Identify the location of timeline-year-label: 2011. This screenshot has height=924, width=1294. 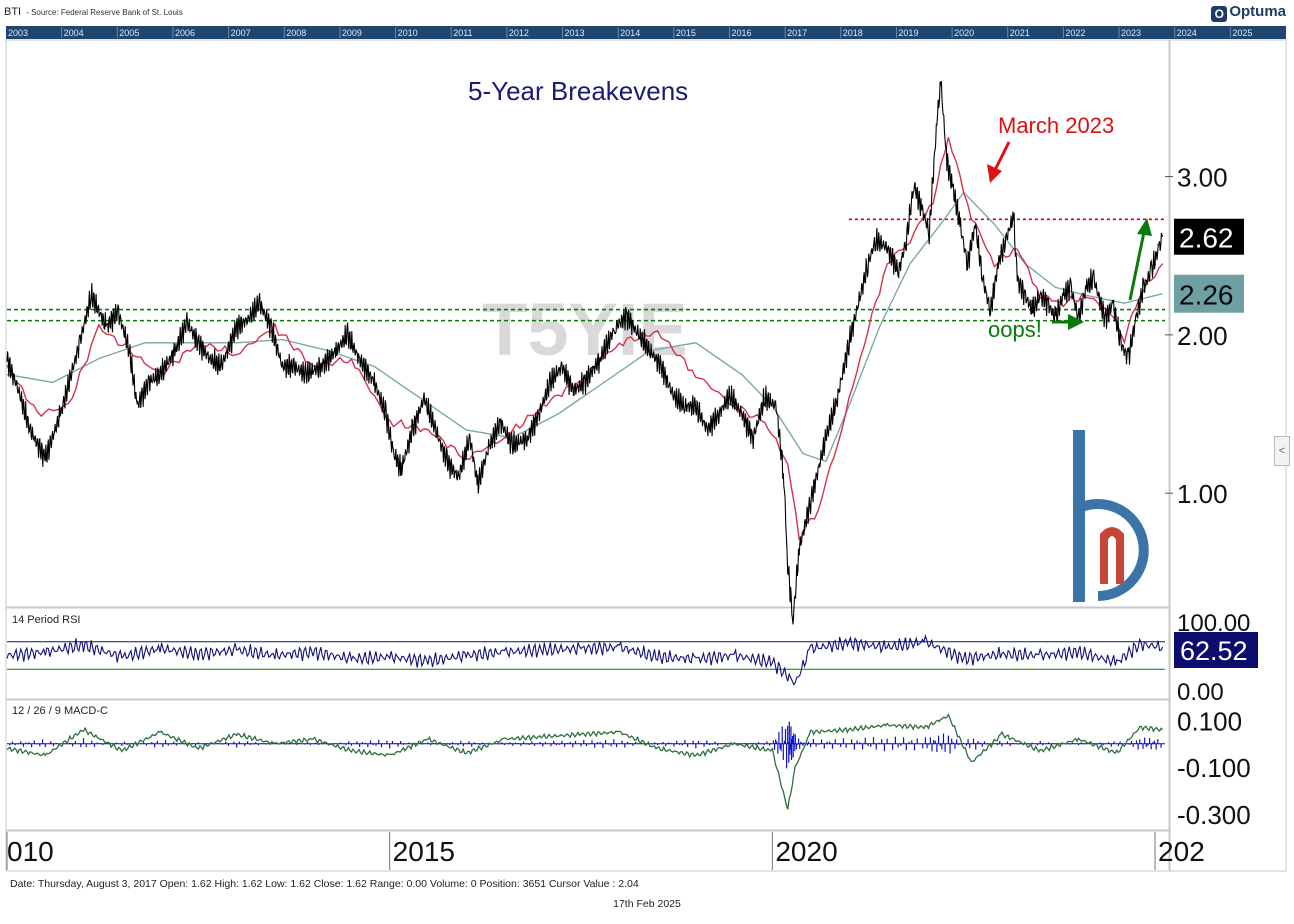
(462, 33).